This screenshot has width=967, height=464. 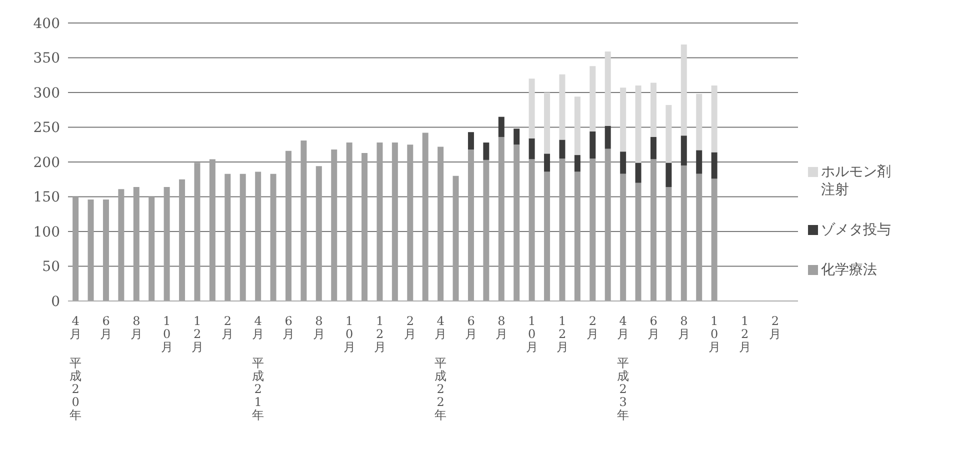 What do you see at coordinates (46, 162) in the screenshot?
I see `y-tick-label: 200` at bounding box center [46, 162].